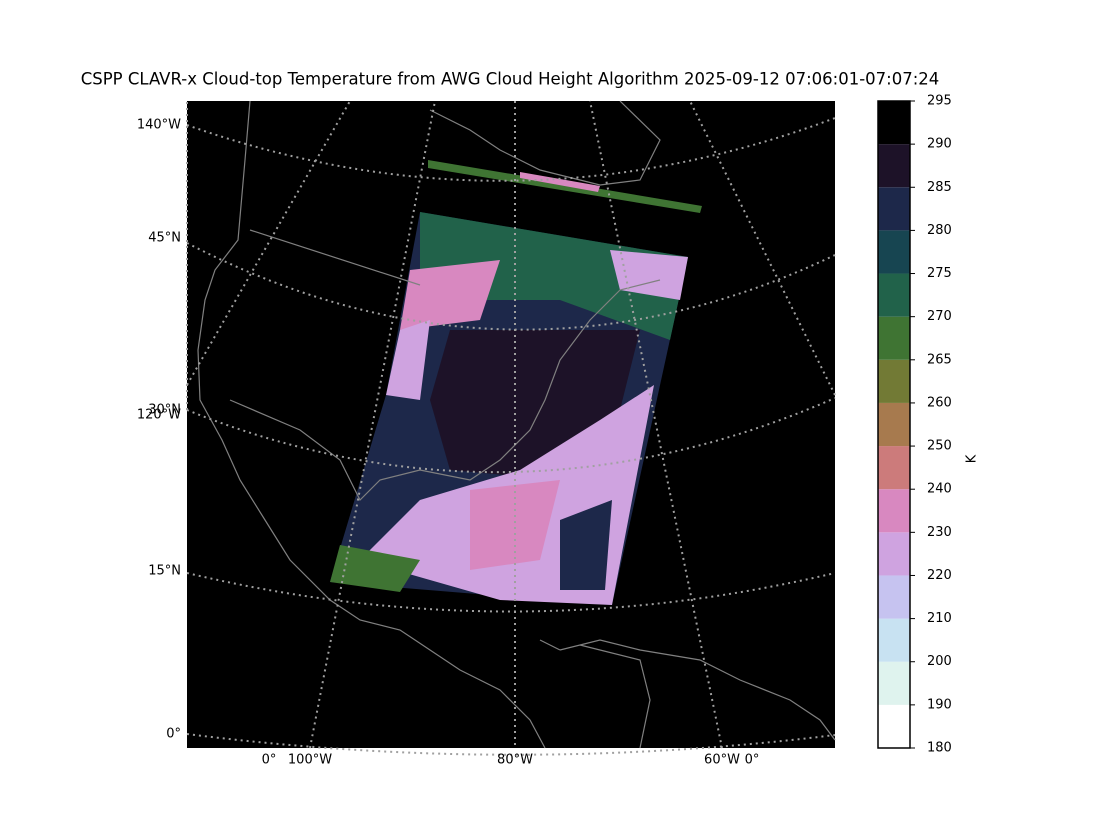  What do you see at coordinates (939, 101) in the screenshot?
I see `colorbar-tick-label: 295` at bounding box center [939, 101].